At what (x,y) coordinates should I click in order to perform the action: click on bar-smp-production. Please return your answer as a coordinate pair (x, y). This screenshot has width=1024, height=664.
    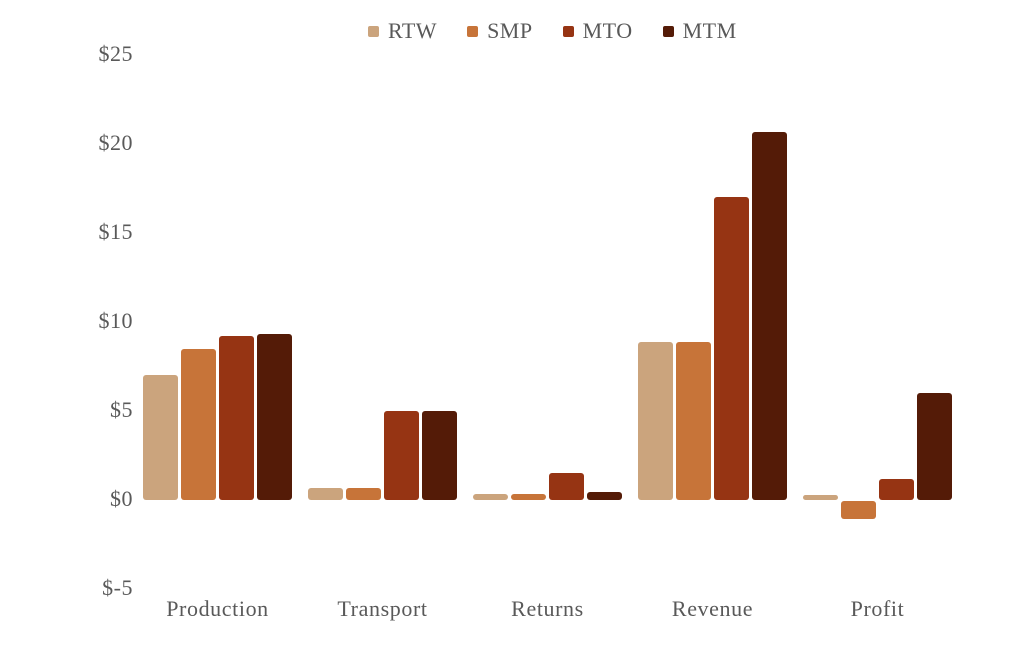
    Looking at the image, I should click on (198, 424).